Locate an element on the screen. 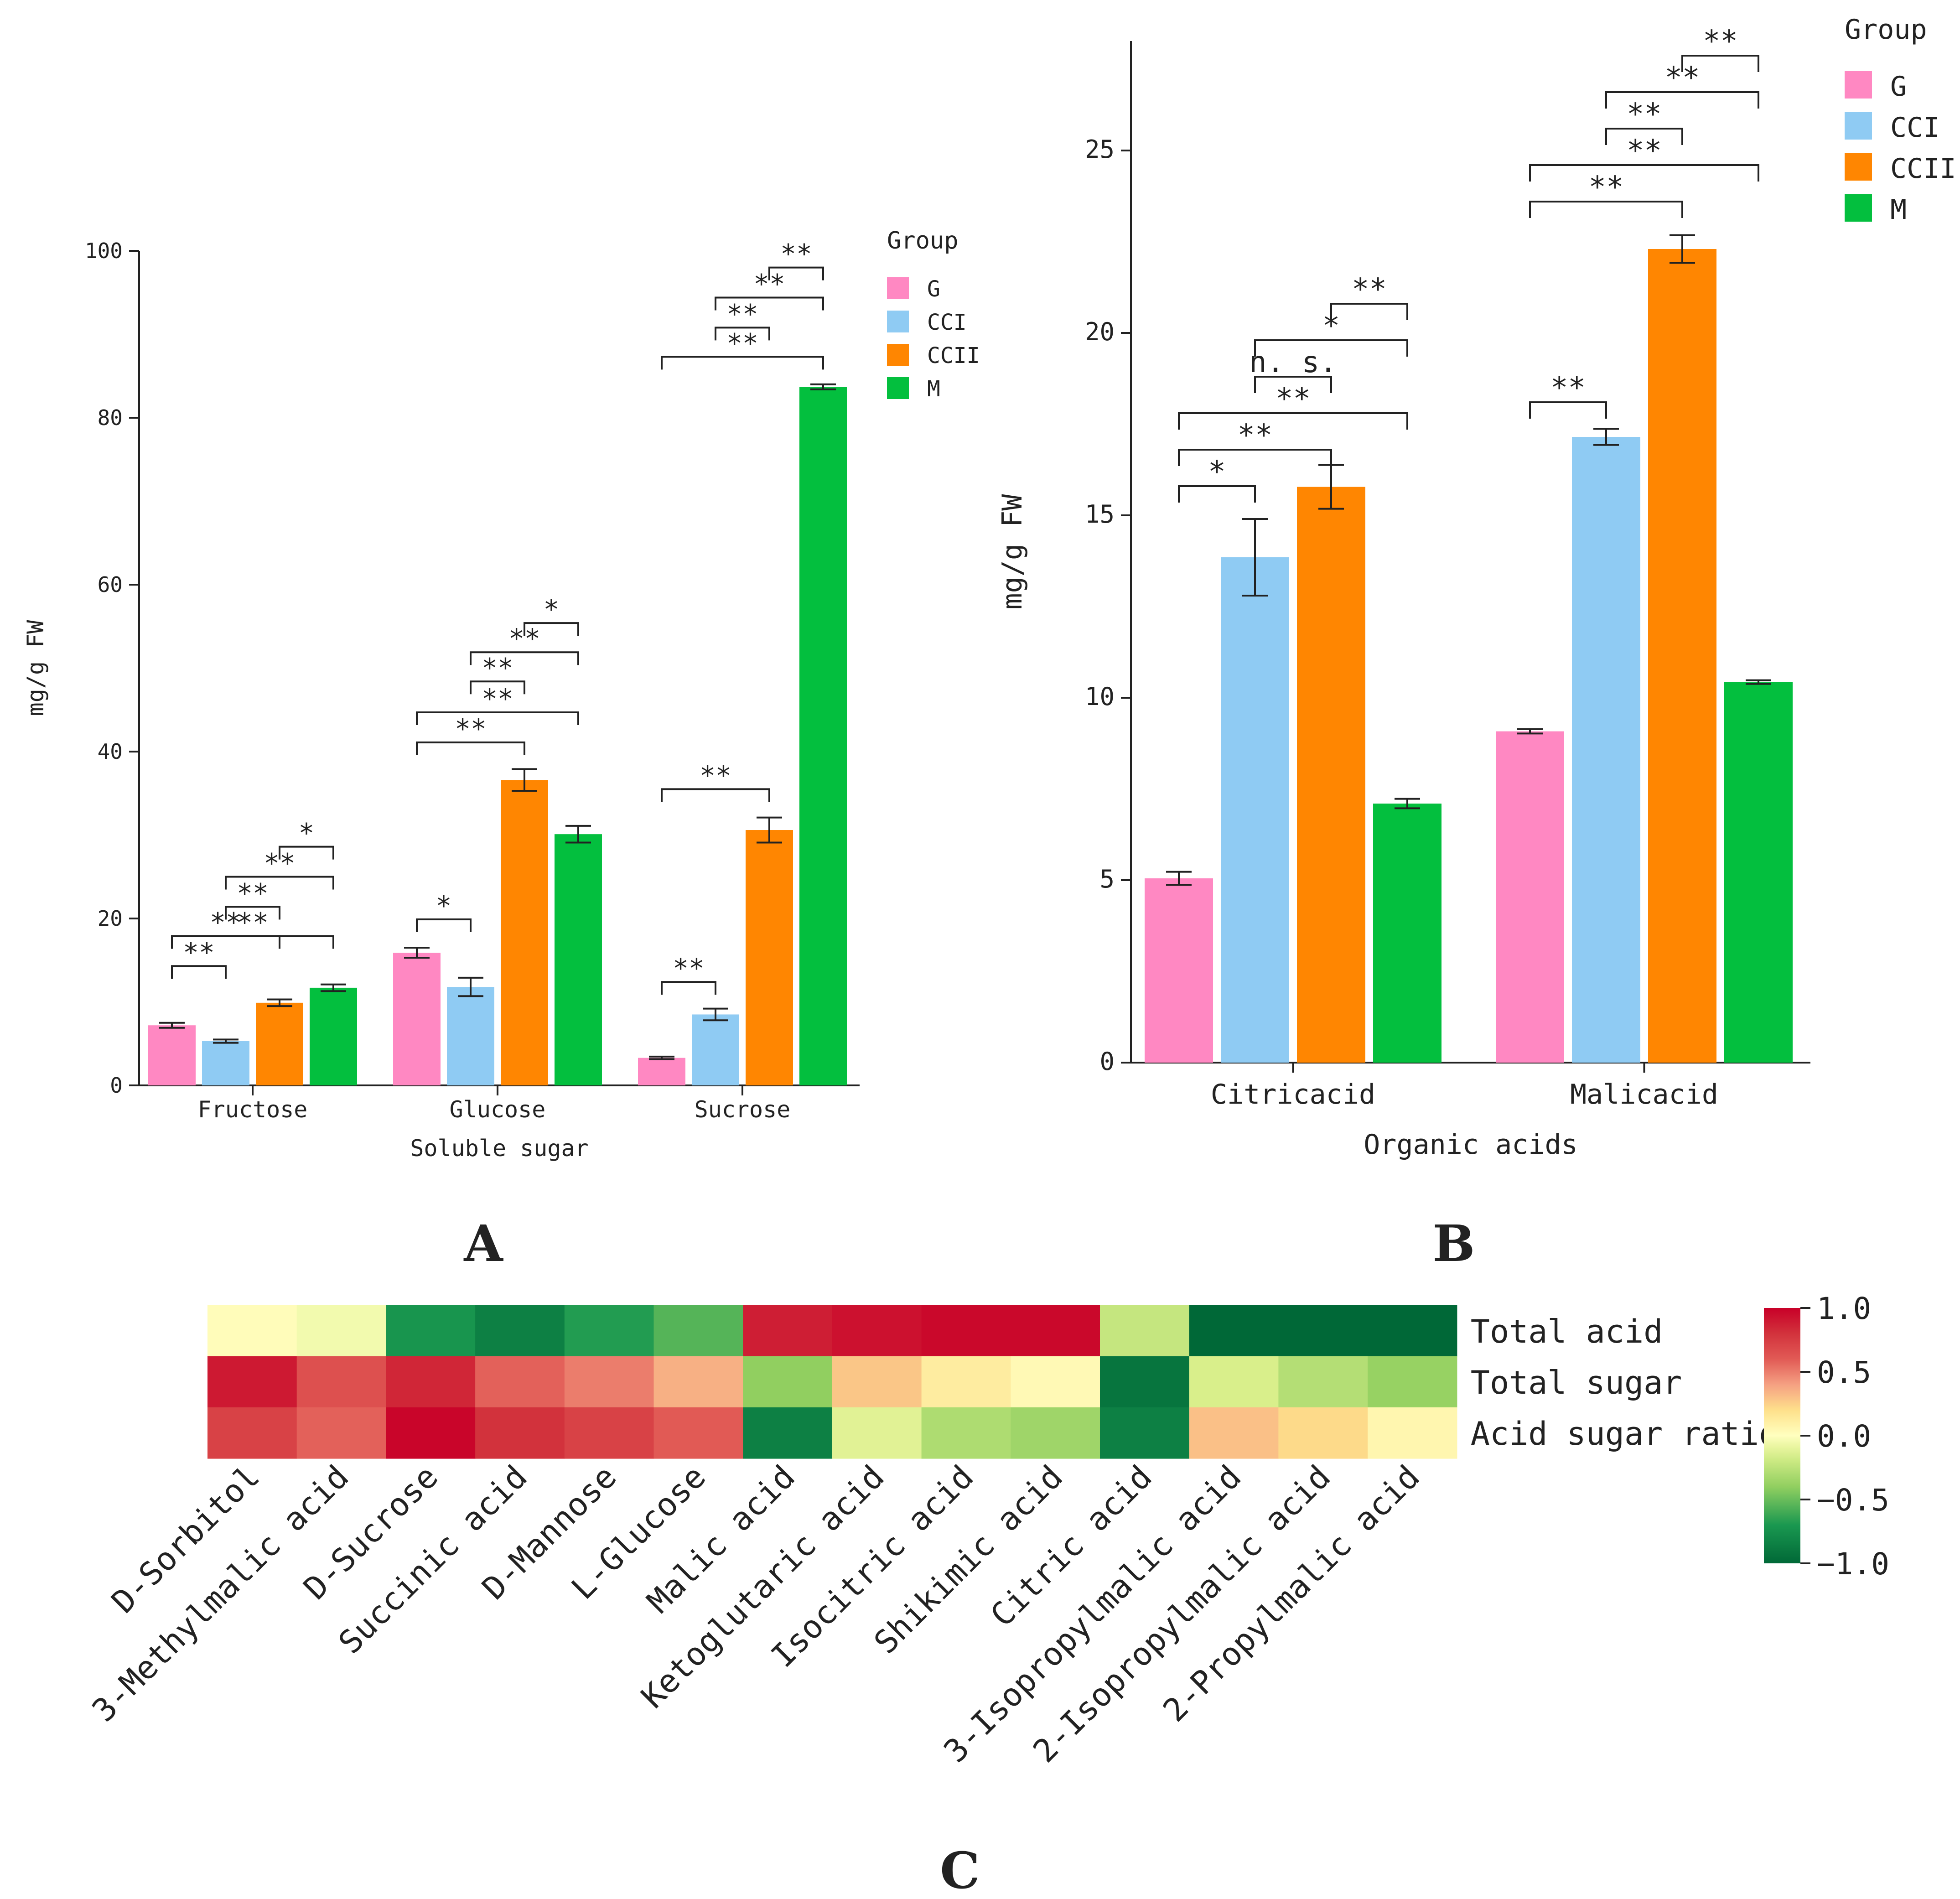  bar-M-Malicacid is located at coordinates (1758, 872).